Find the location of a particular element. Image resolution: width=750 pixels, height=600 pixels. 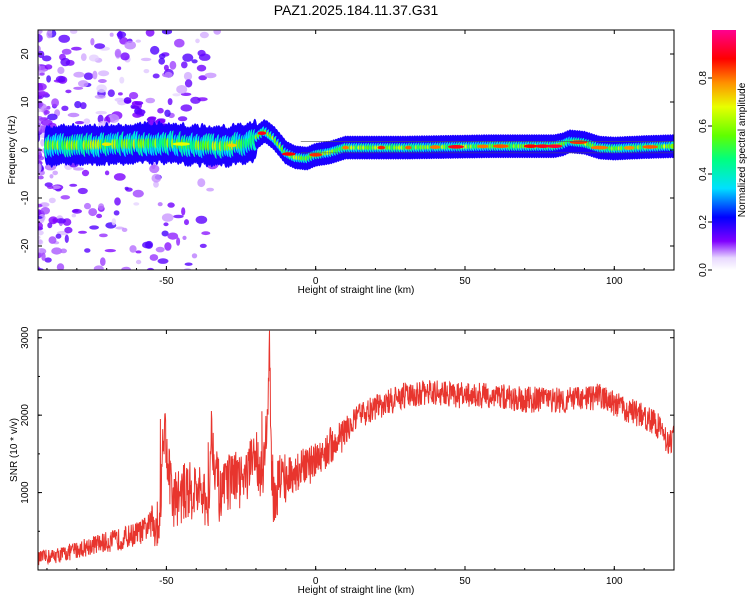

y-tick-label: 1000 is located at coordinates (25, 492).